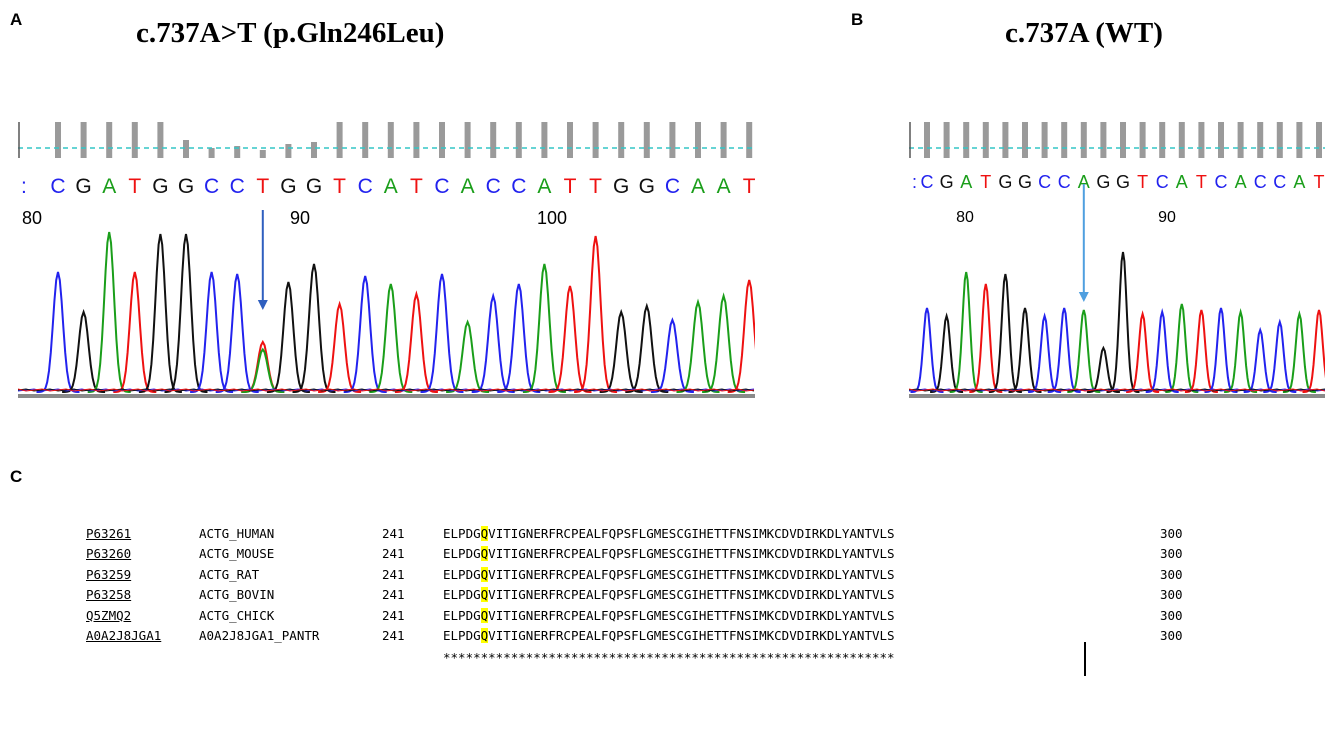 Image resolution: width=1325 pixels, height=740 pixels. What do you see at coordinates (237, 533) in the screenshot?
I see `entry-name: ACTG_HUMAN` at bounding box center [237, 533].